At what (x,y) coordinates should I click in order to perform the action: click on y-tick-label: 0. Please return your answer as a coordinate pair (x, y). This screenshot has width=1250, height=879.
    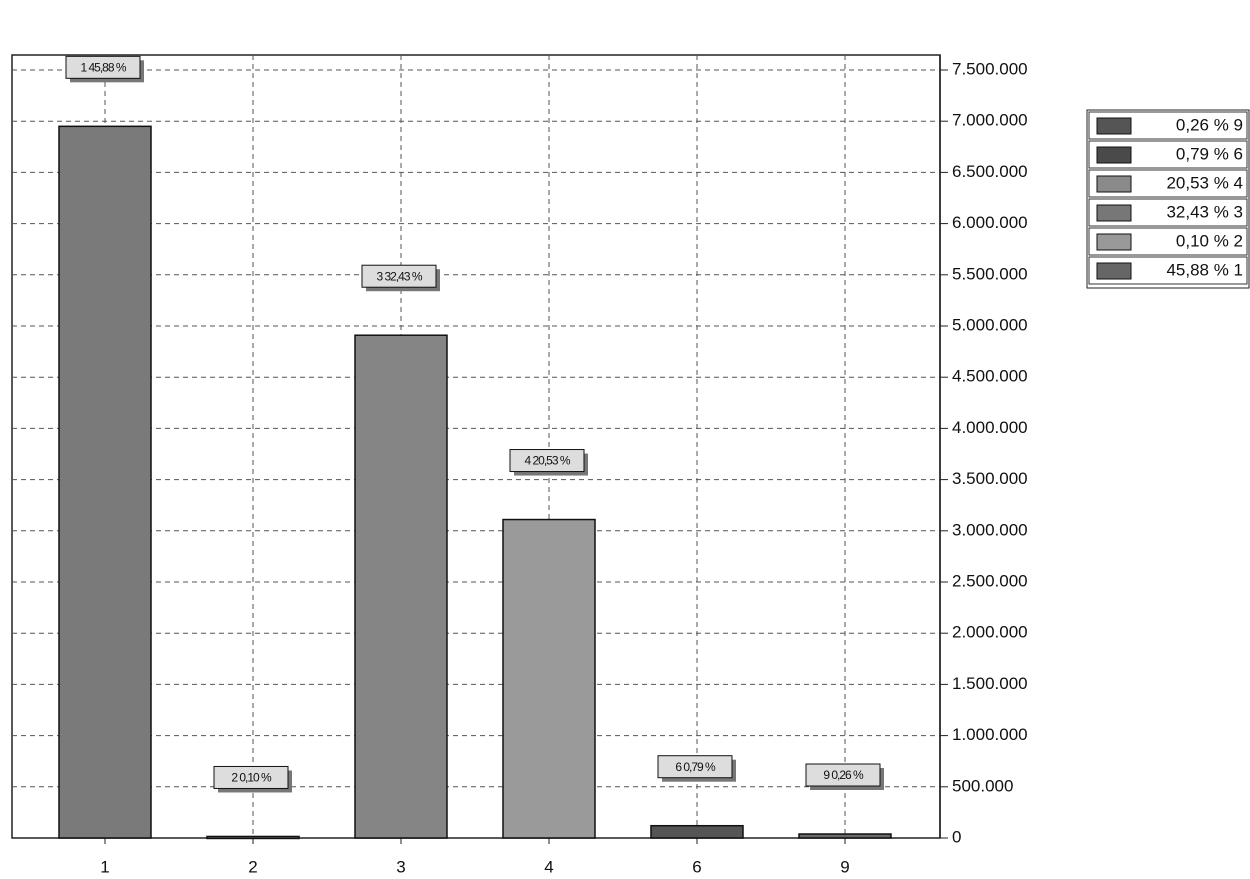
    Looking at the image, I should click on (956, 836).